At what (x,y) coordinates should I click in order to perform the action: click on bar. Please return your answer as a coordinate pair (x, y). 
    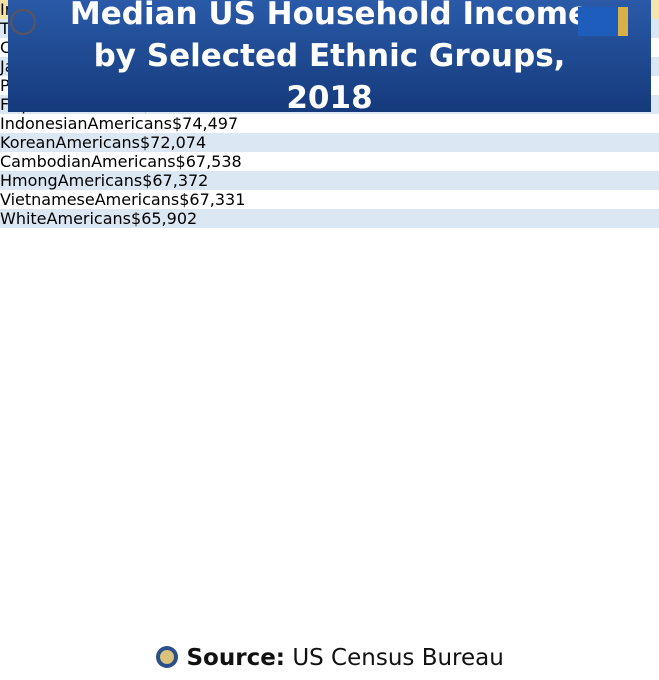
    Looking at the image, I should click on (592, 21).